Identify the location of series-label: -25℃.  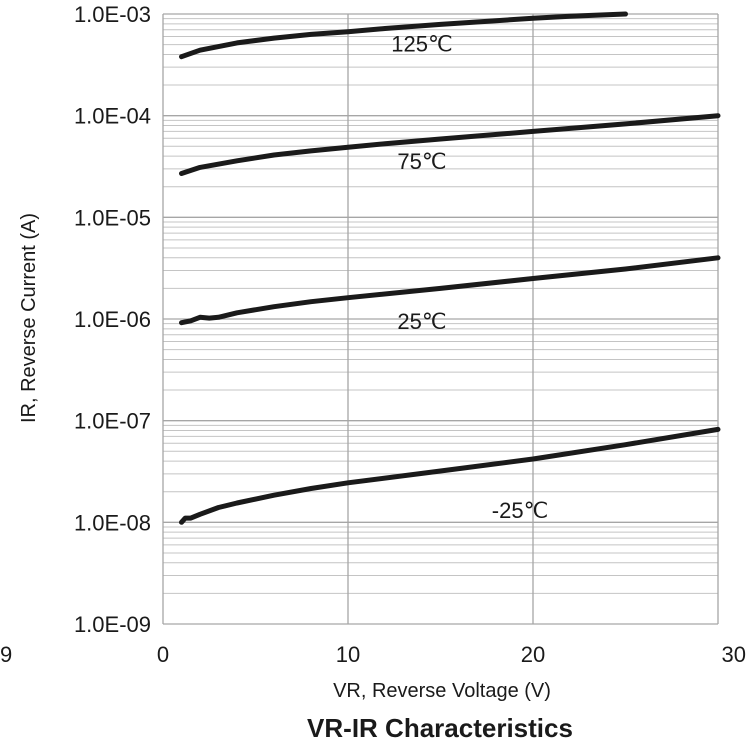
(520, 510).